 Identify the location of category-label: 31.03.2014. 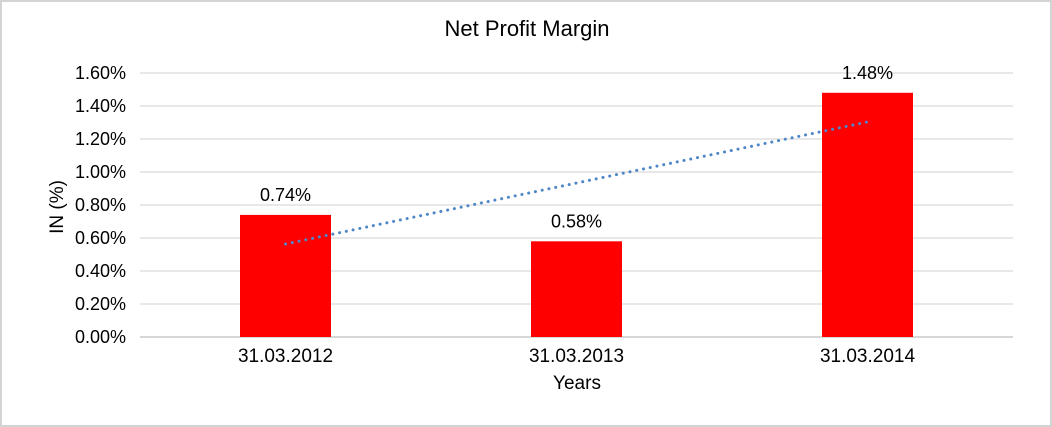
(868, 356).